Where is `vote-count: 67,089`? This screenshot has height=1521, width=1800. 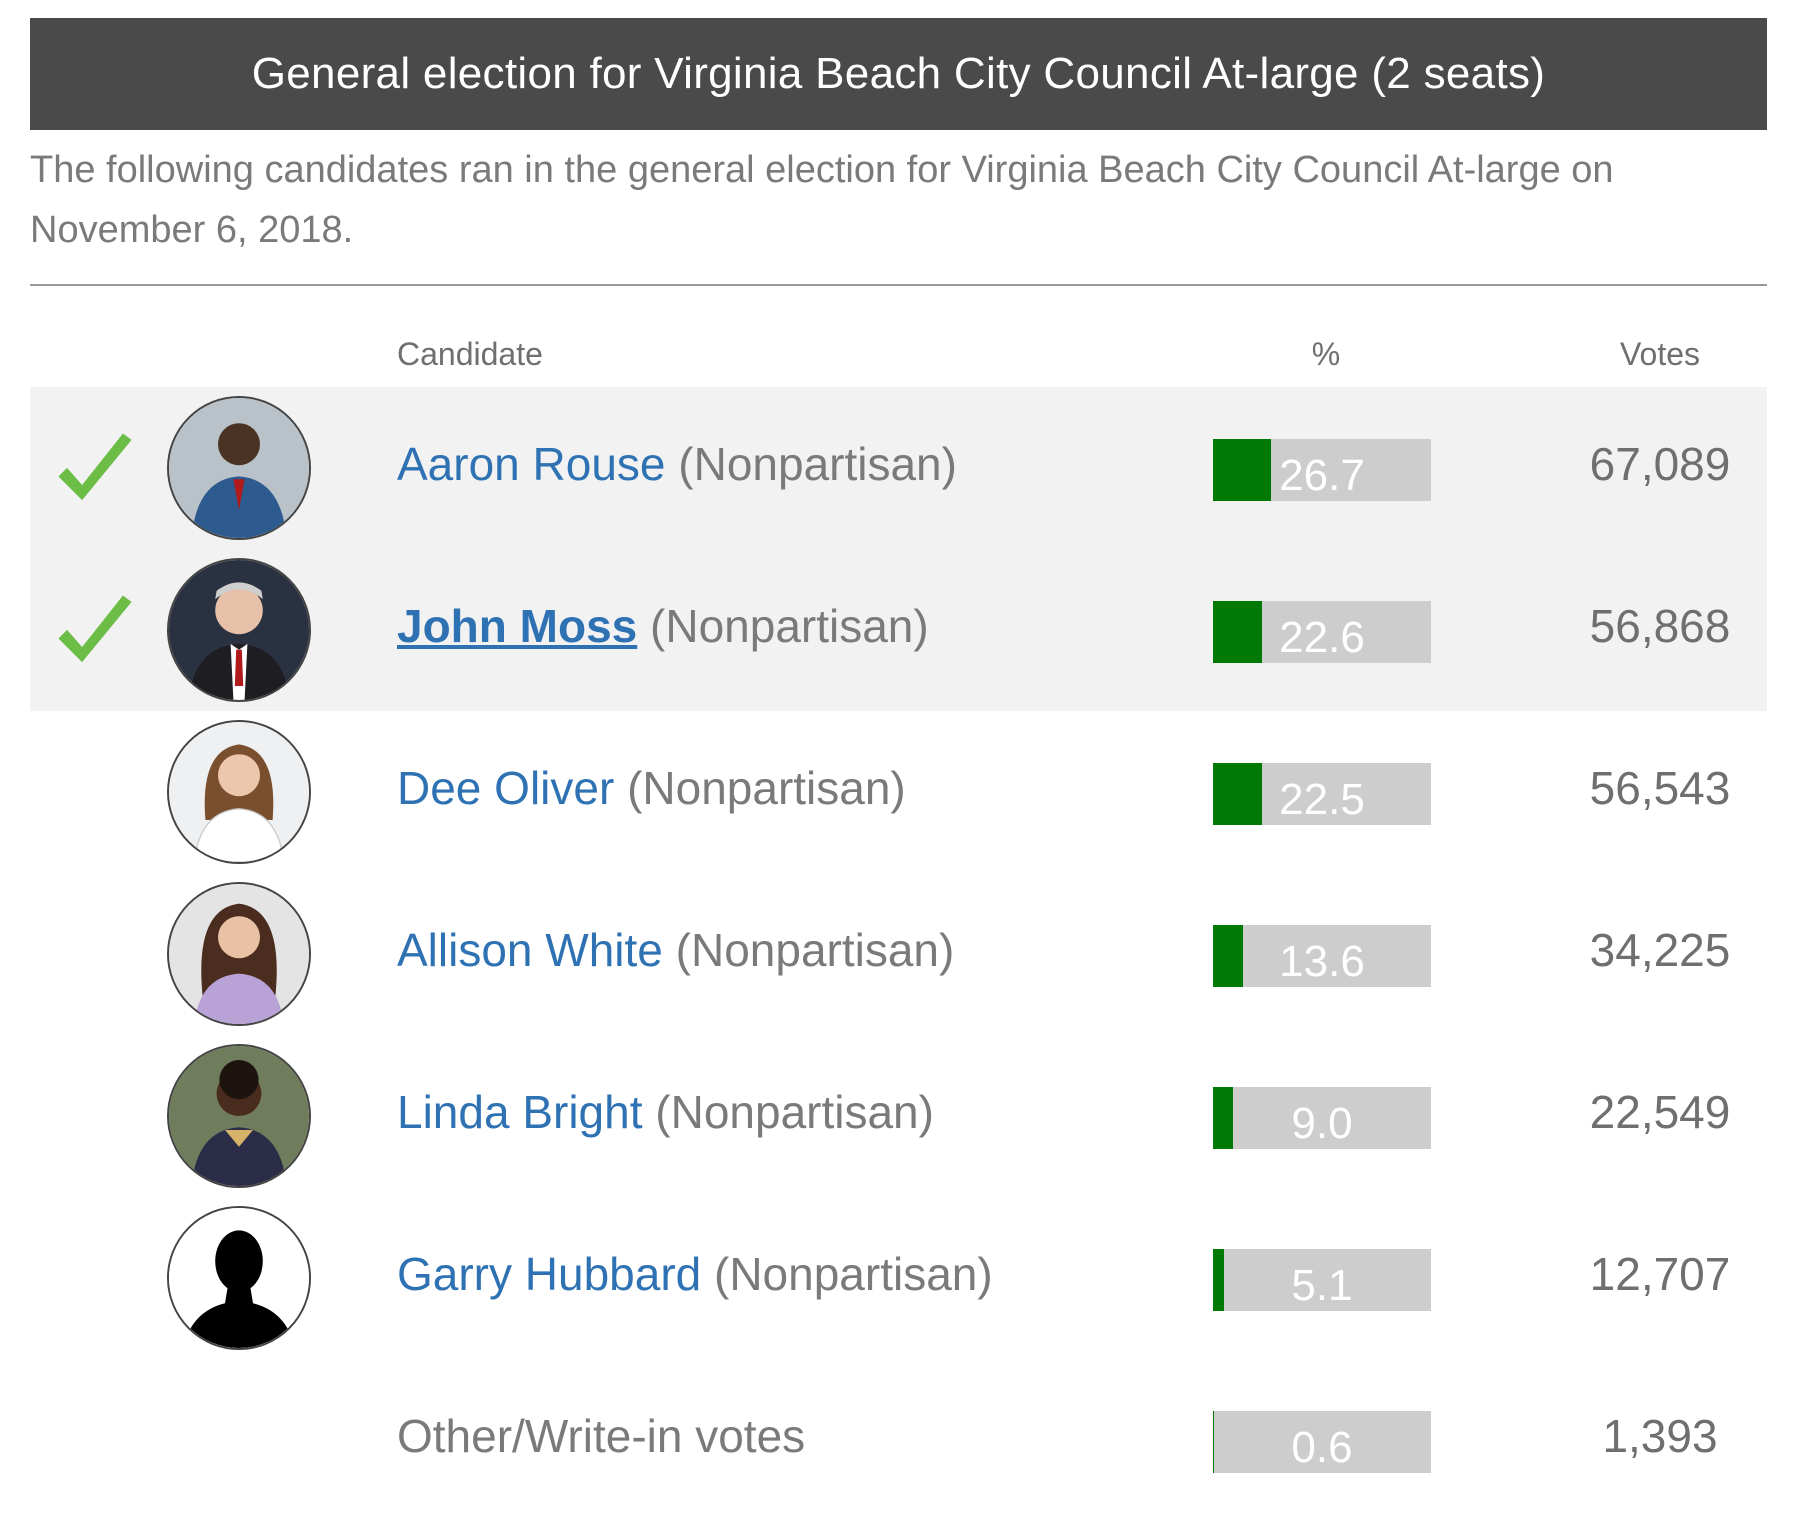
vote-count: 67,089 is located at coordinates (1660, 464).